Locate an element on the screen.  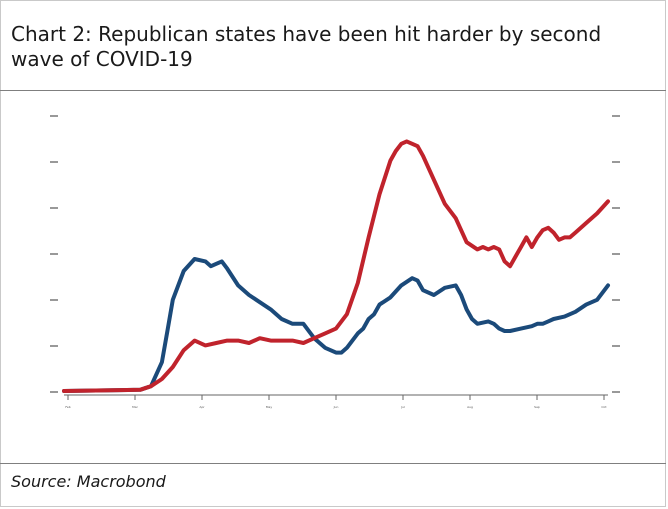
x-axis: Feb Mar Apr May Jun Jul Aug Sep Oct is located at coordinates (336, 401).